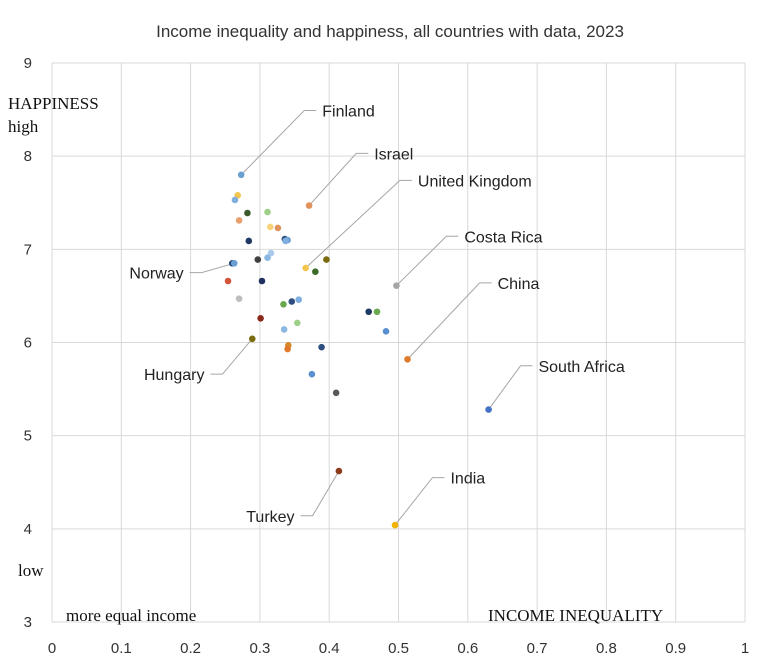 The image size is (770, 665). Describe the element at coordinates (28, 249) in the screenshot. I see `y-tick-label: 7` at that location.